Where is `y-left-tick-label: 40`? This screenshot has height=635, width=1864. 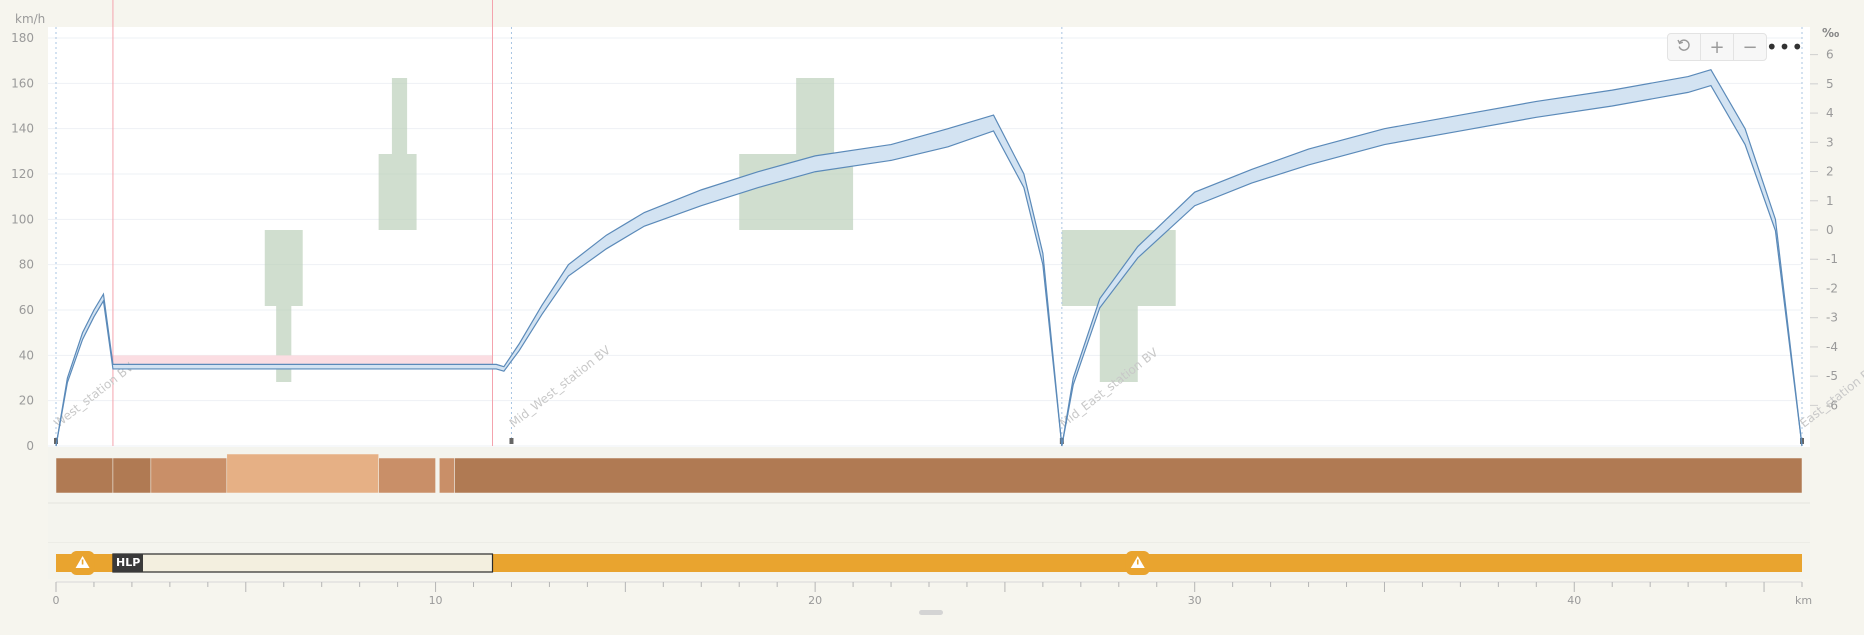
y-left-tick-label: 40 is located at coordinates (26, 355).